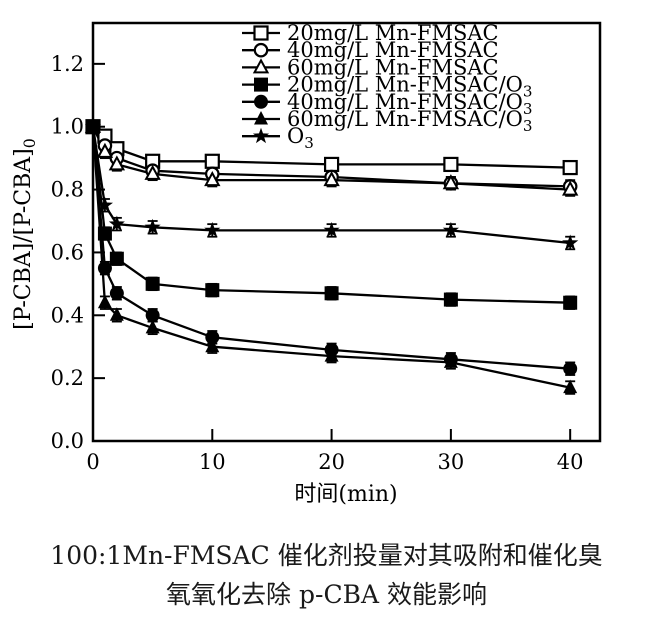  What do you see at coordinates (331, 462) in the screenshot?
I see `x-tick-label: 20` at bounding box center [331, 462].